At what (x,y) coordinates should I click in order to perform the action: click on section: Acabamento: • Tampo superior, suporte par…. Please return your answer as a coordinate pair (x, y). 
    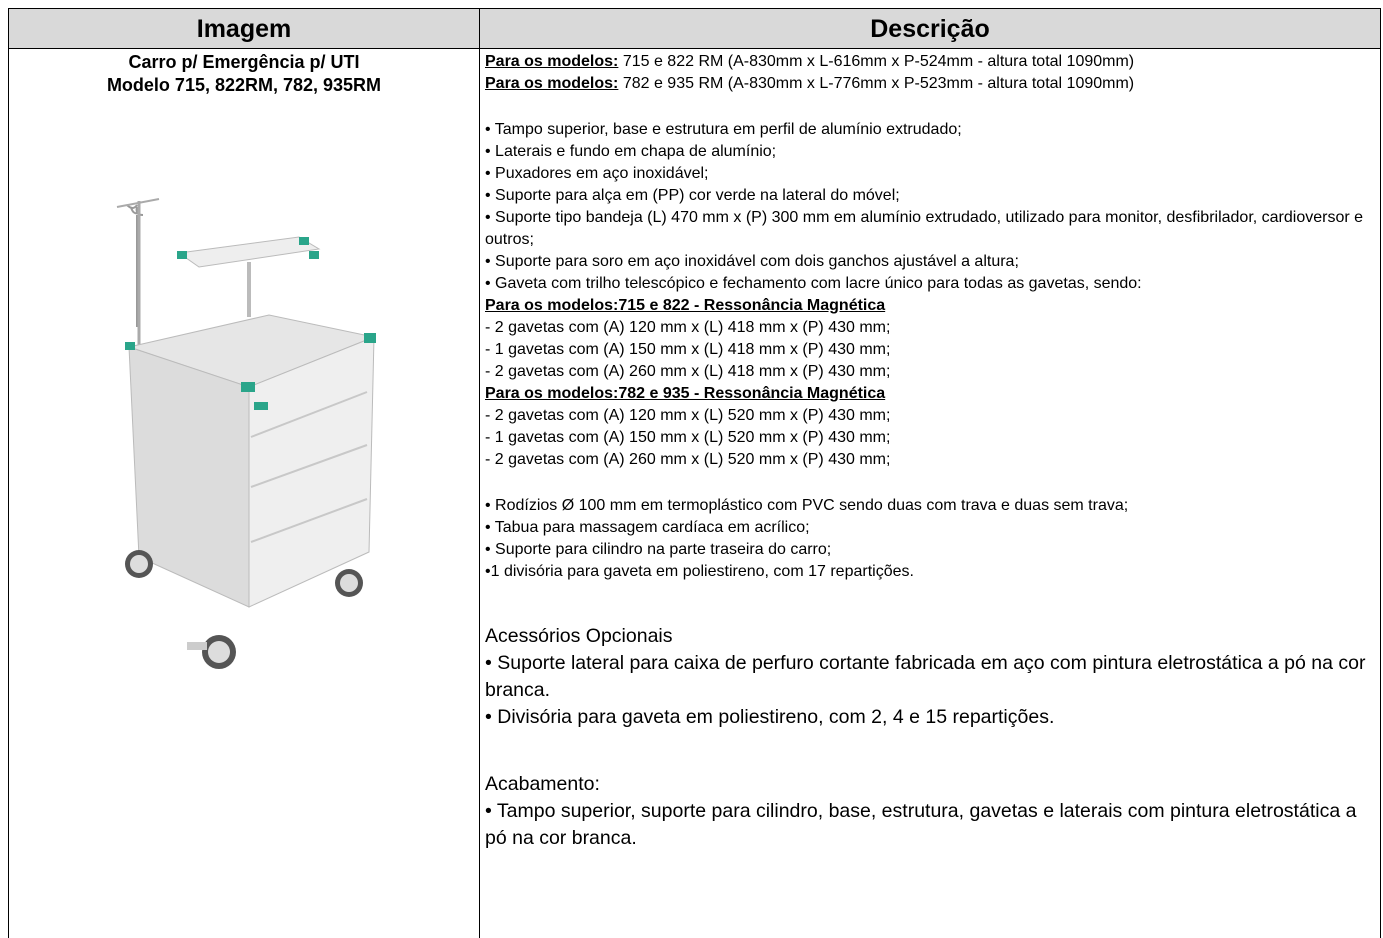
    Looking at the image, I should click on (930, 811).